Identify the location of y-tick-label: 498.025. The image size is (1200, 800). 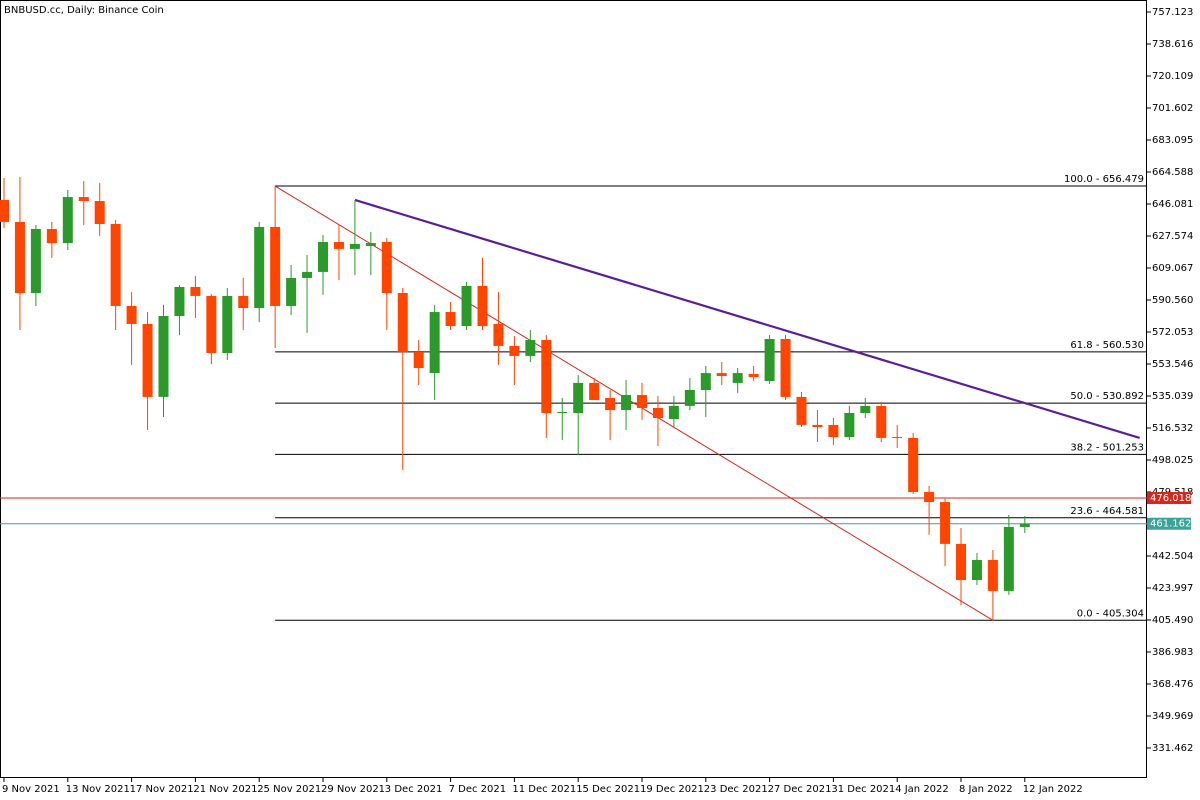
(1172, 460).